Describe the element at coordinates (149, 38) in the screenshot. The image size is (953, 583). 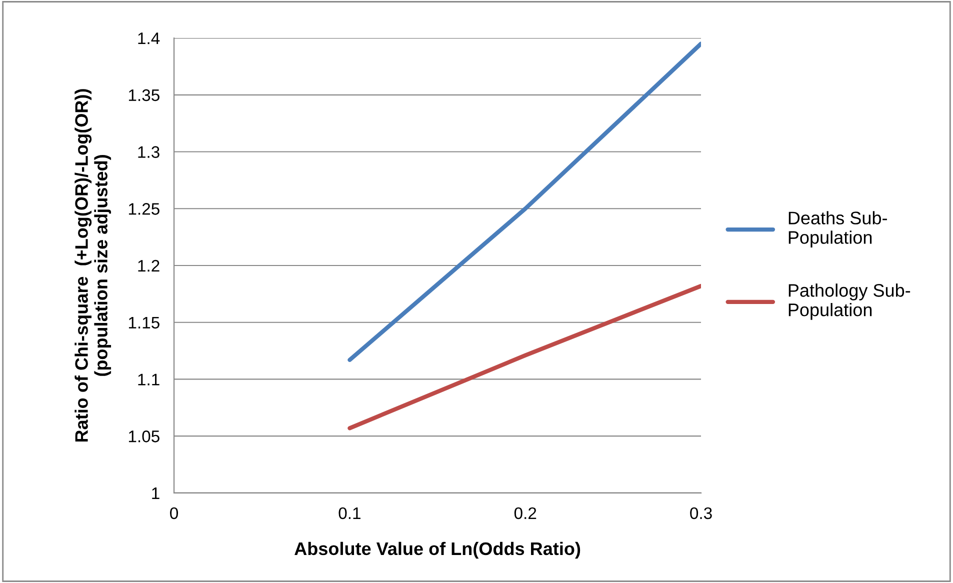
I see `y-tick-label: 1.4` at that location.